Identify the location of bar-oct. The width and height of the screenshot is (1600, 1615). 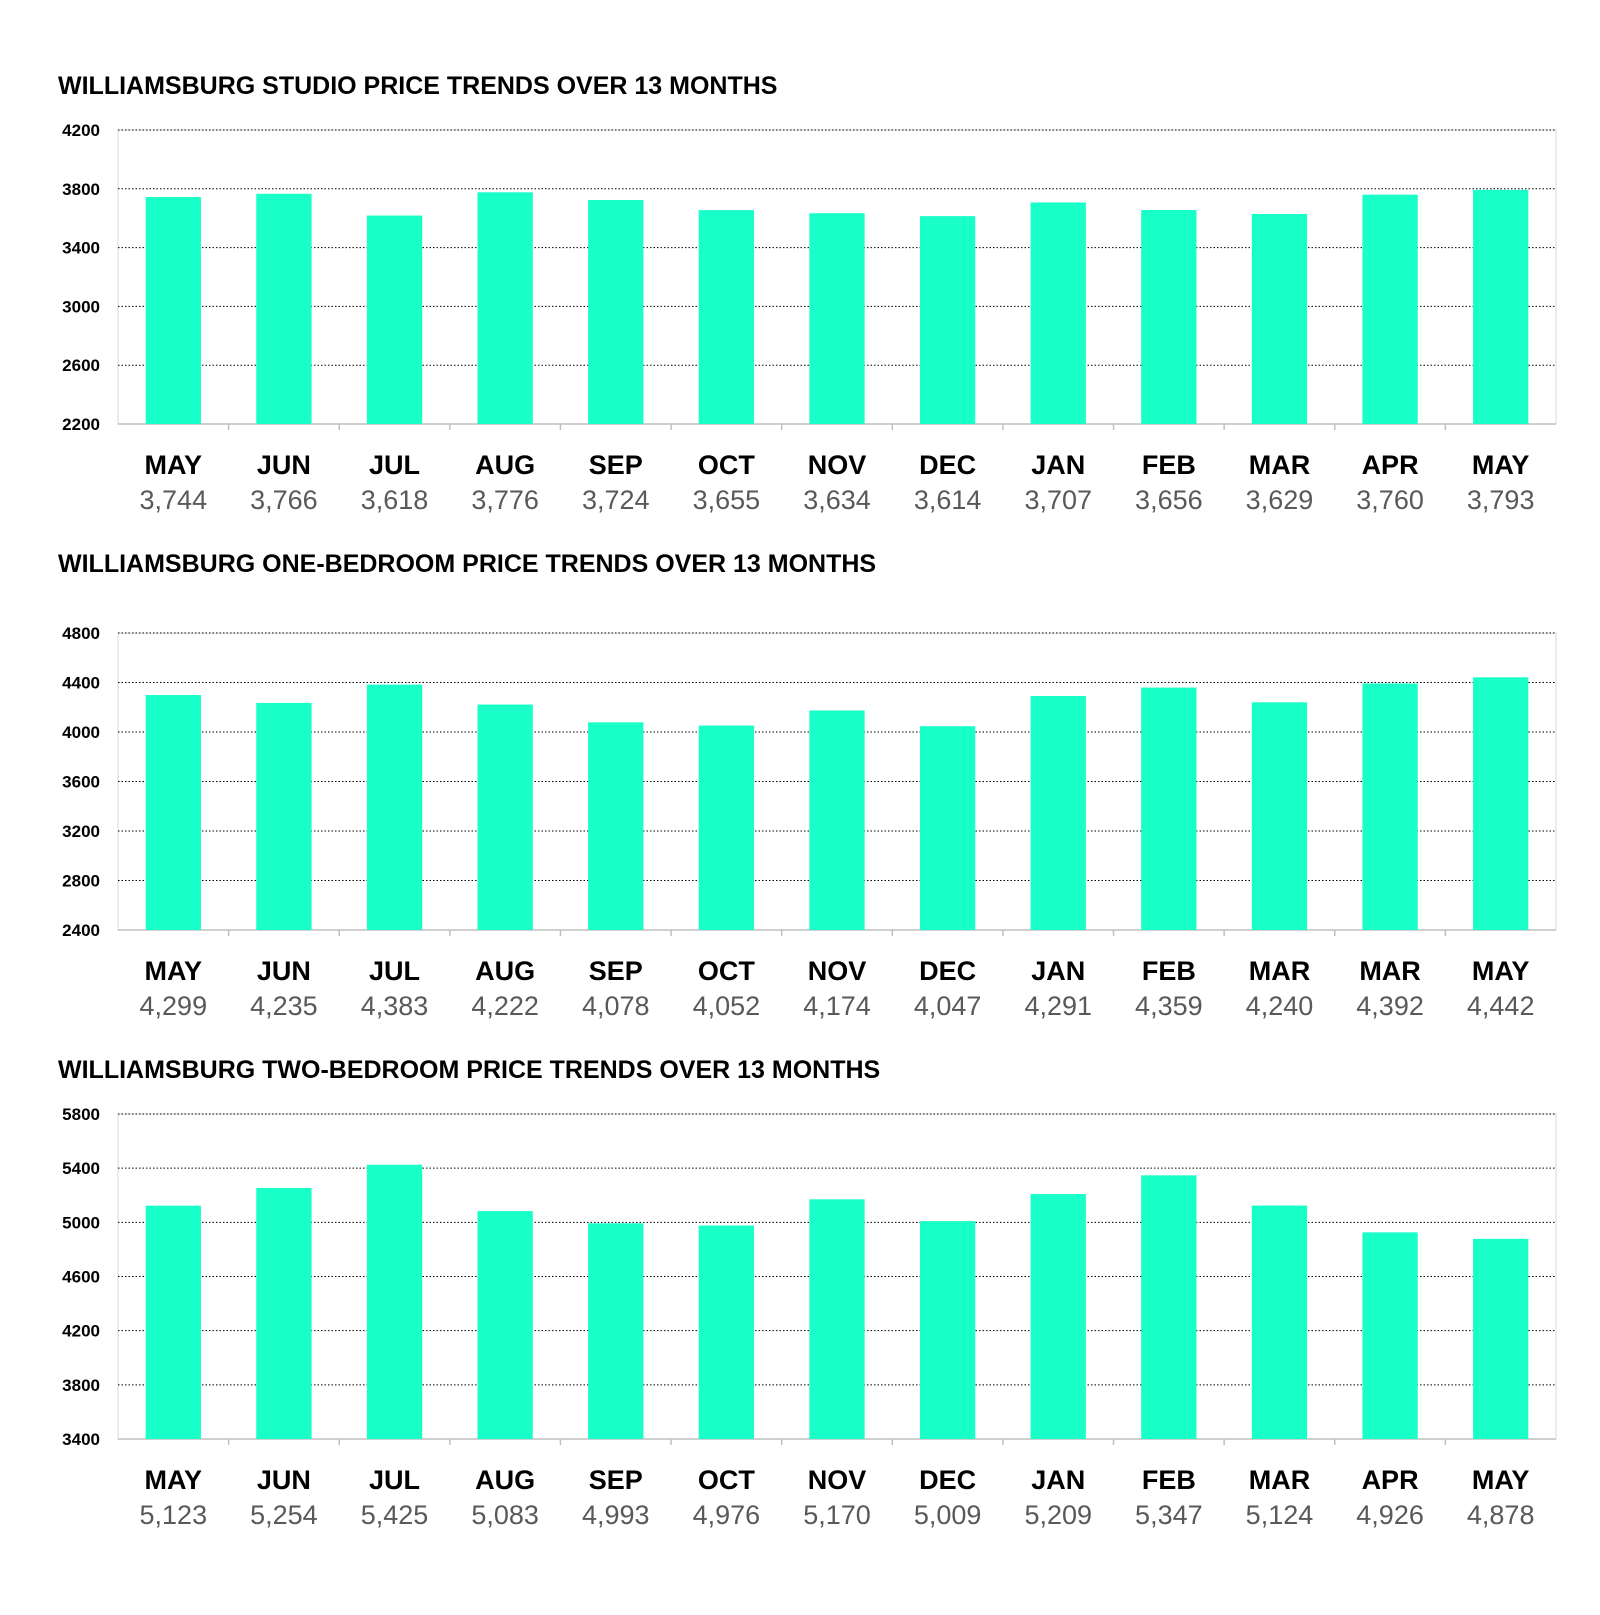
(726, 1332).